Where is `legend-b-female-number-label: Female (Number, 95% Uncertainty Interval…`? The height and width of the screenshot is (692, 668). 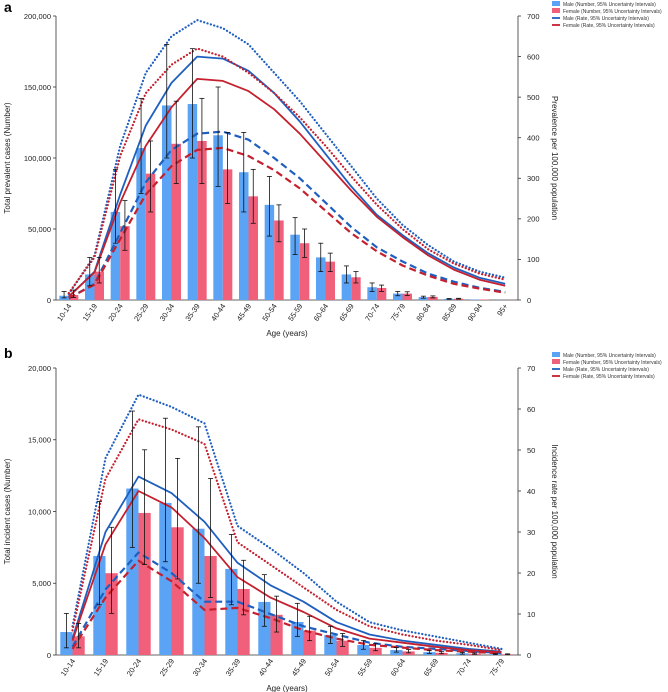 legend-b-female-number-label: Female (Number, 95% Uncertainty Interval… is located at coordinates (612, 363).